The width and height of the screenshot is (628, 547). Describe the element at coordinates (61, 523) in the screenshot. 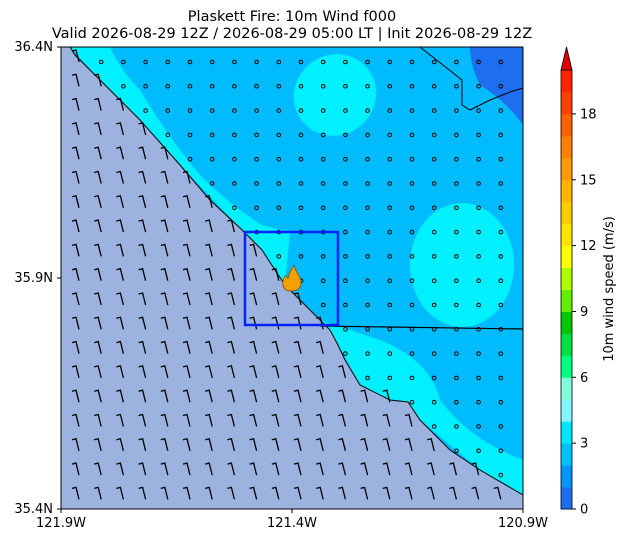

I see `x-tick-label: 121.9W` at that location.